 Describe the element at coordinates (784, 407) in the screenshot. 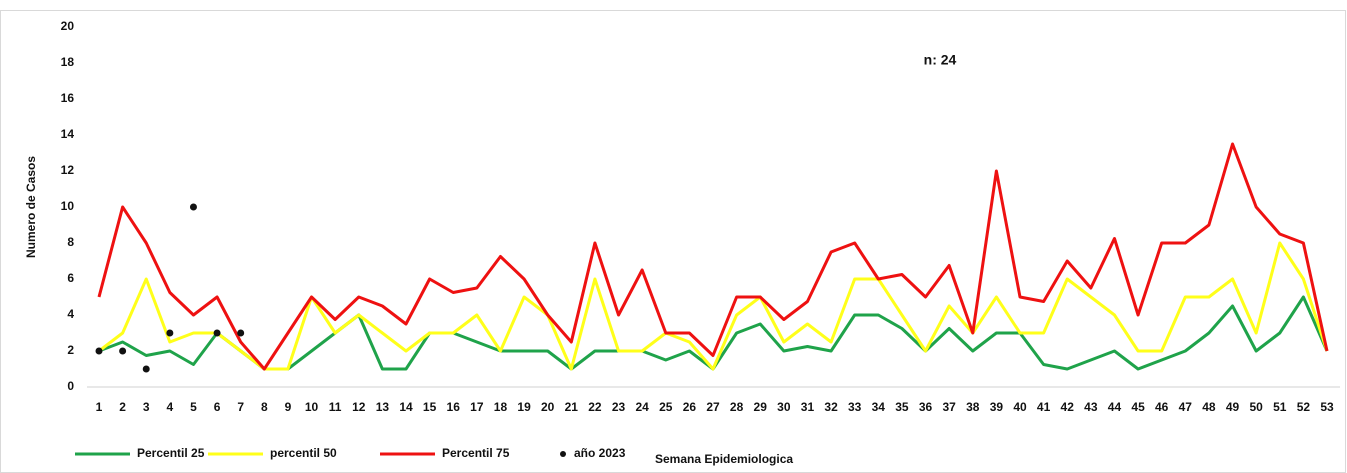

I see `x-tick-label: 30` at that location.